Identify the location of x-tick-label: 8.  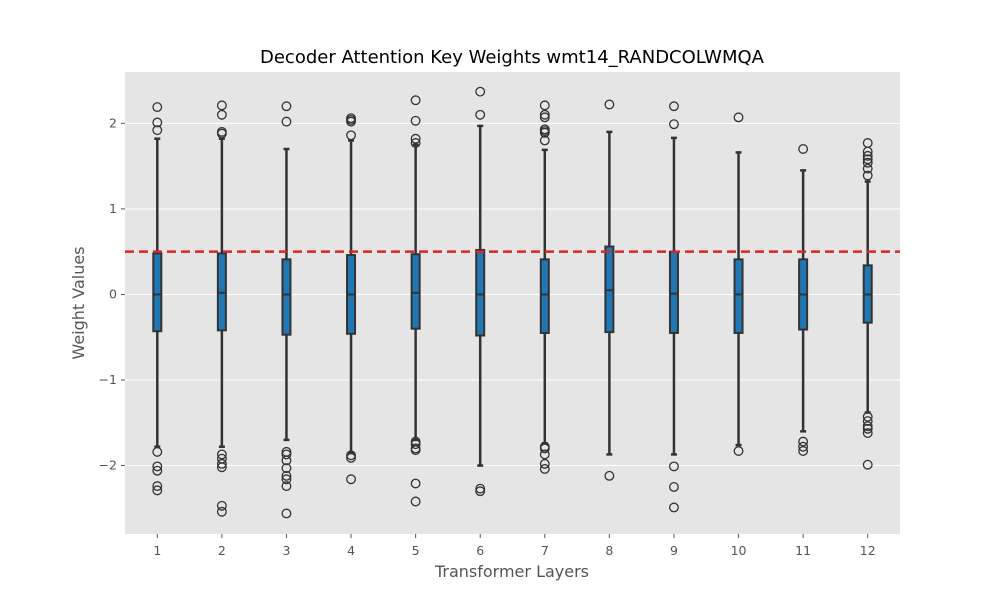
(609, 550).